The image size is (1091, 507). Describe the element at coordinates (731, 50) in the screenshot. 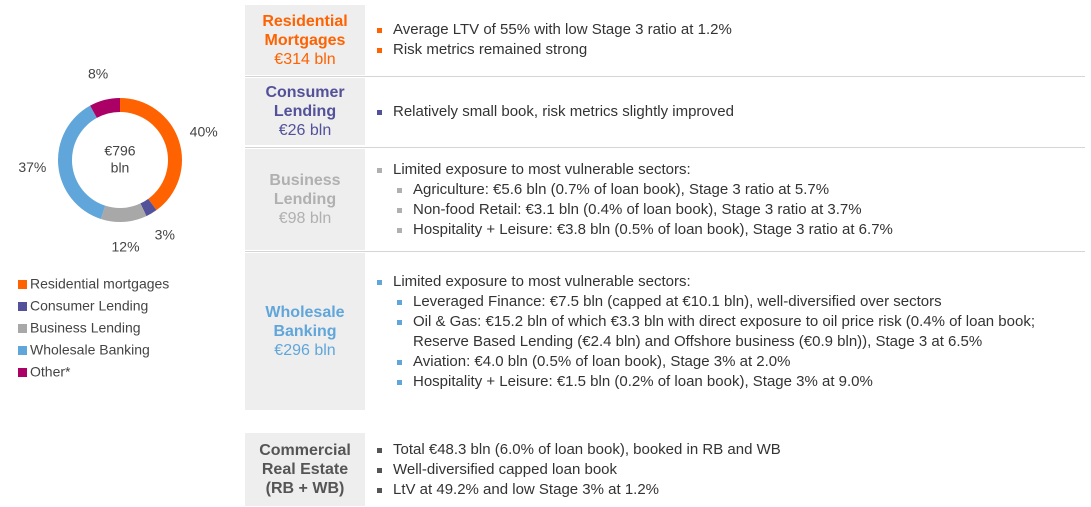

I see `bullet: Risk metrics remained strong` at that location.